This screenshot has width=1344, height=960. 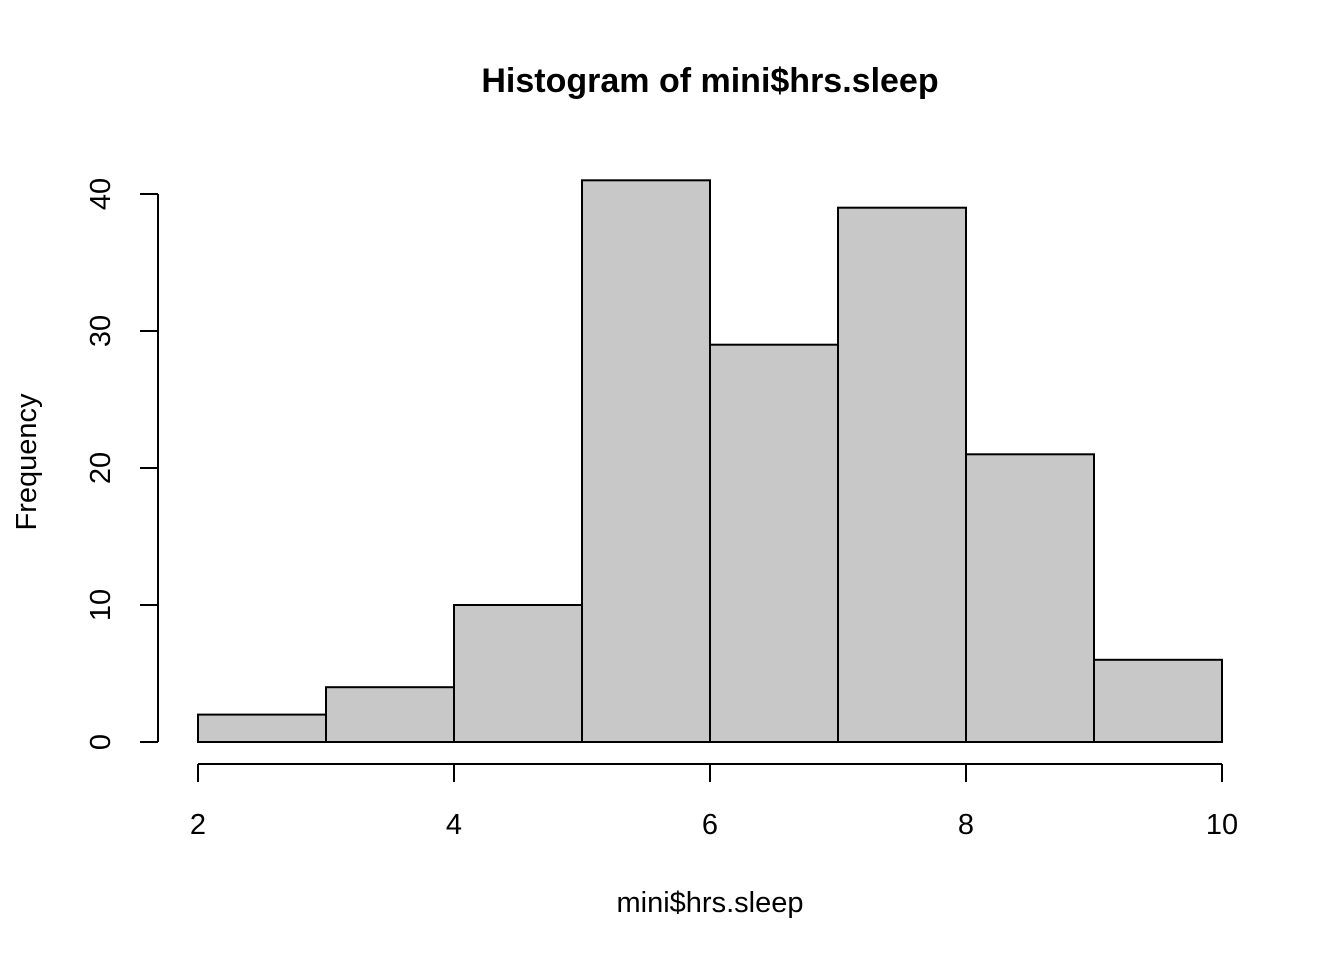 I want to click on y-tick-label-0: 0, so click(x=101, y=742).